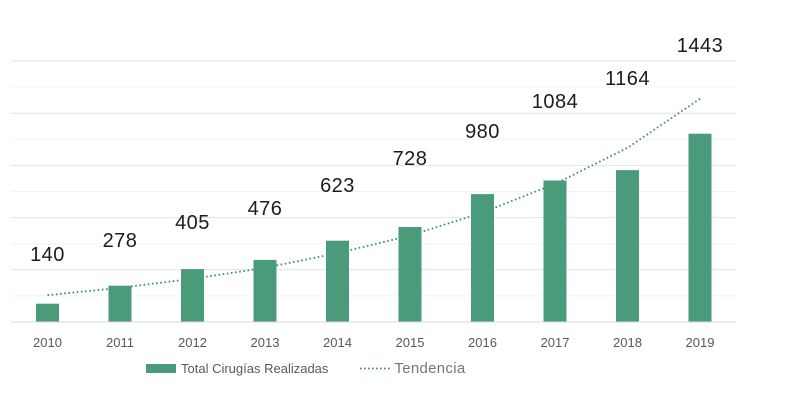 Image resolution: width=792 pixels, height=404 pixels. What do you see at coordinates (700, 46) in the screenshot?
I see `data-label-2019: 1443` at bounding box center [700, 46].